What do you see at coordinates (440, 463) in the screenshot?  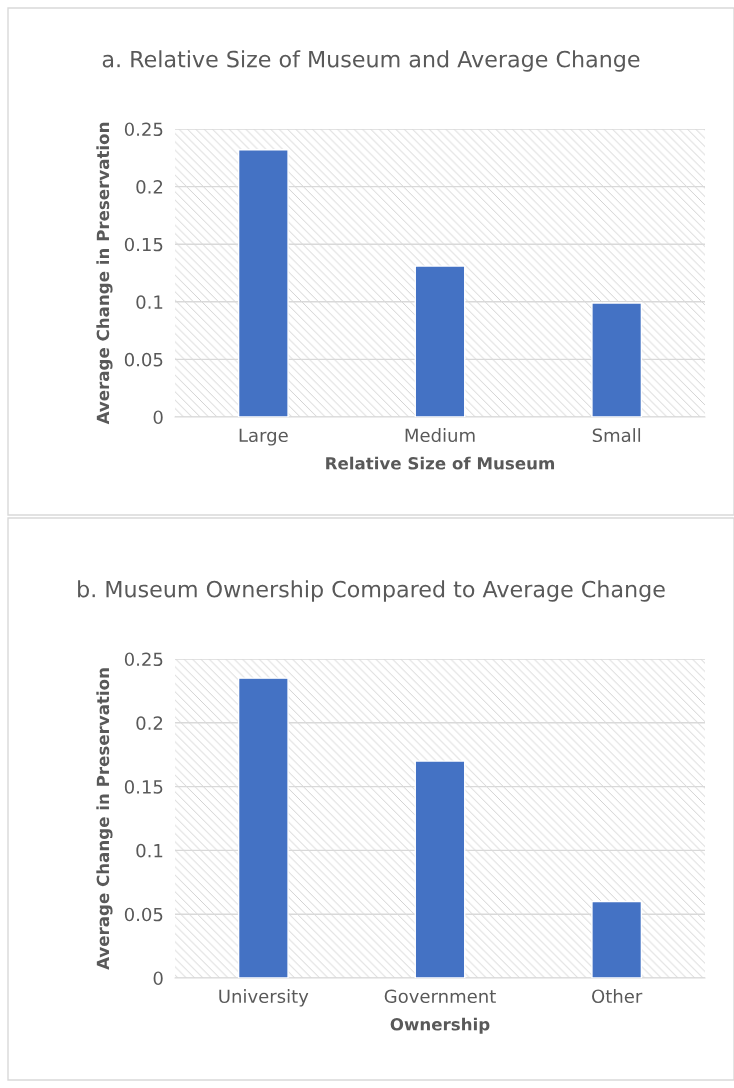 I see `x-axis-title: Relative Size of Museum` at bounding box center [440, 463].